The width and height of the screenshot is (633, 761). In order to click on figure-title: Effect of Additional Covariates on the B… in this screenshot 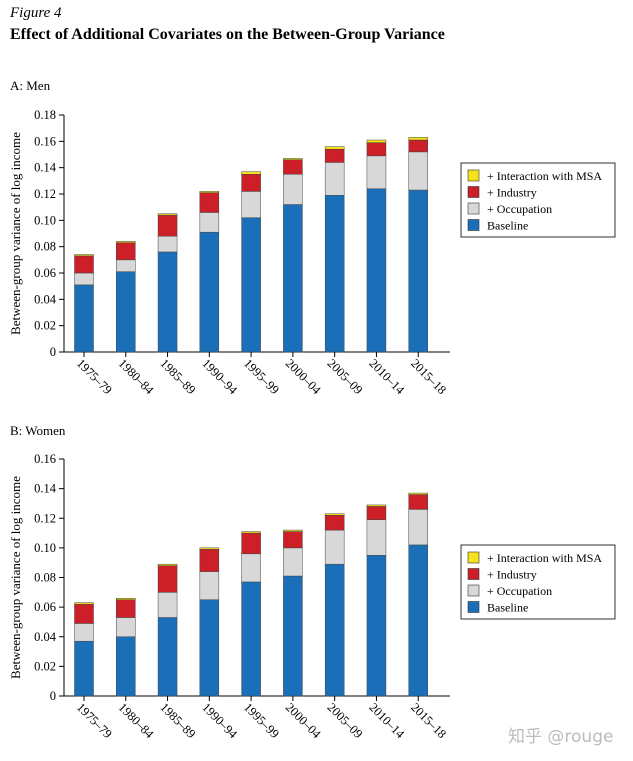, I will do `click(227, 34)`.